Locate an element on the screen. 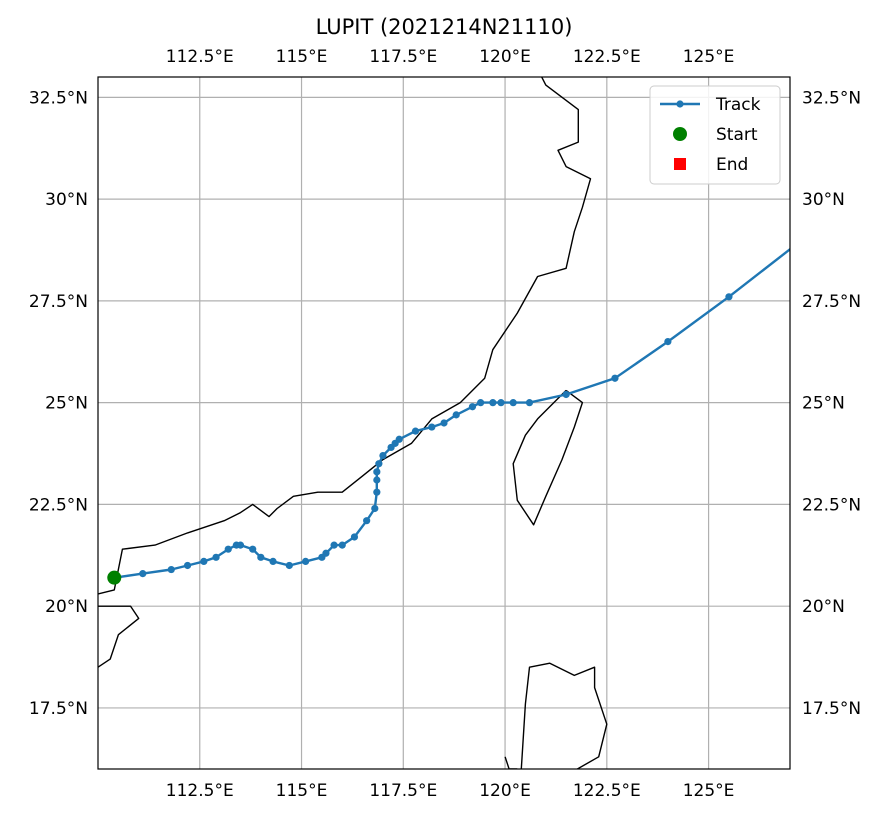 This screenshot has width=888, height=815. legend-track-dot is located at coordinates (680, 104).